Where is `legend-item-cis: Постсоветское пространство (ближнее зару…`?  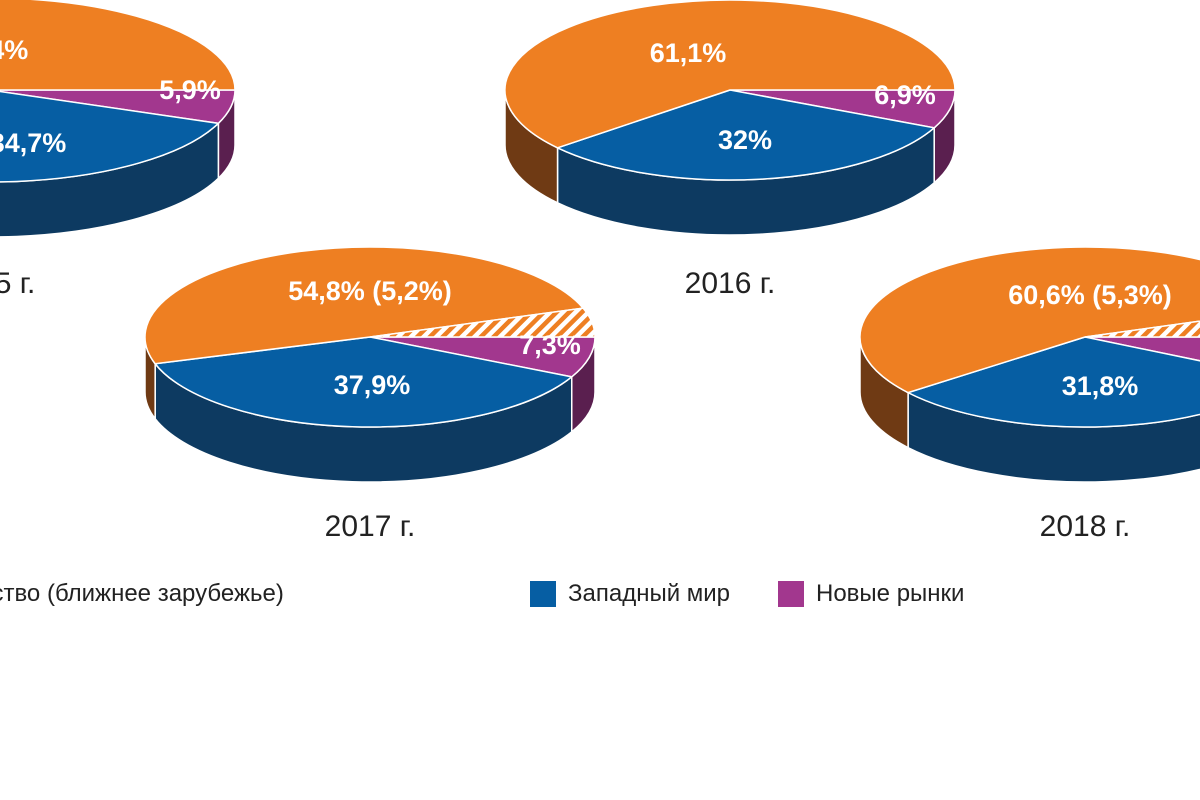 legend-item-cis: Постсоветское пространство (ближнее зару… is located at coordinates (142, 594).